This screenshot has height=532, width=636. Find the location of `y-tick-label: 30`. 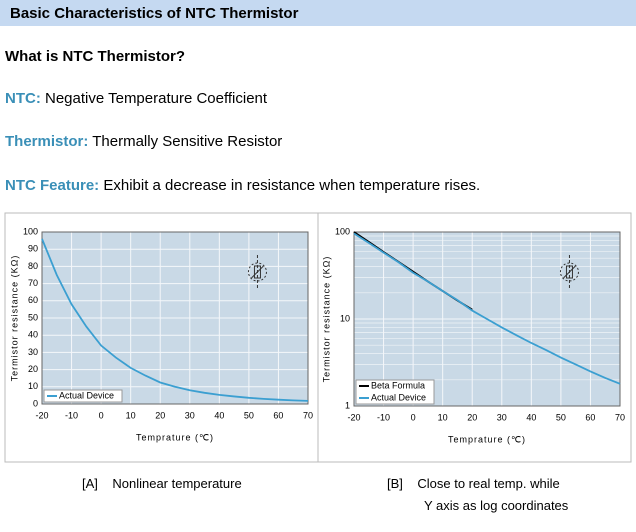

y-tick-label: 30 is located at coordinates (33, 352).